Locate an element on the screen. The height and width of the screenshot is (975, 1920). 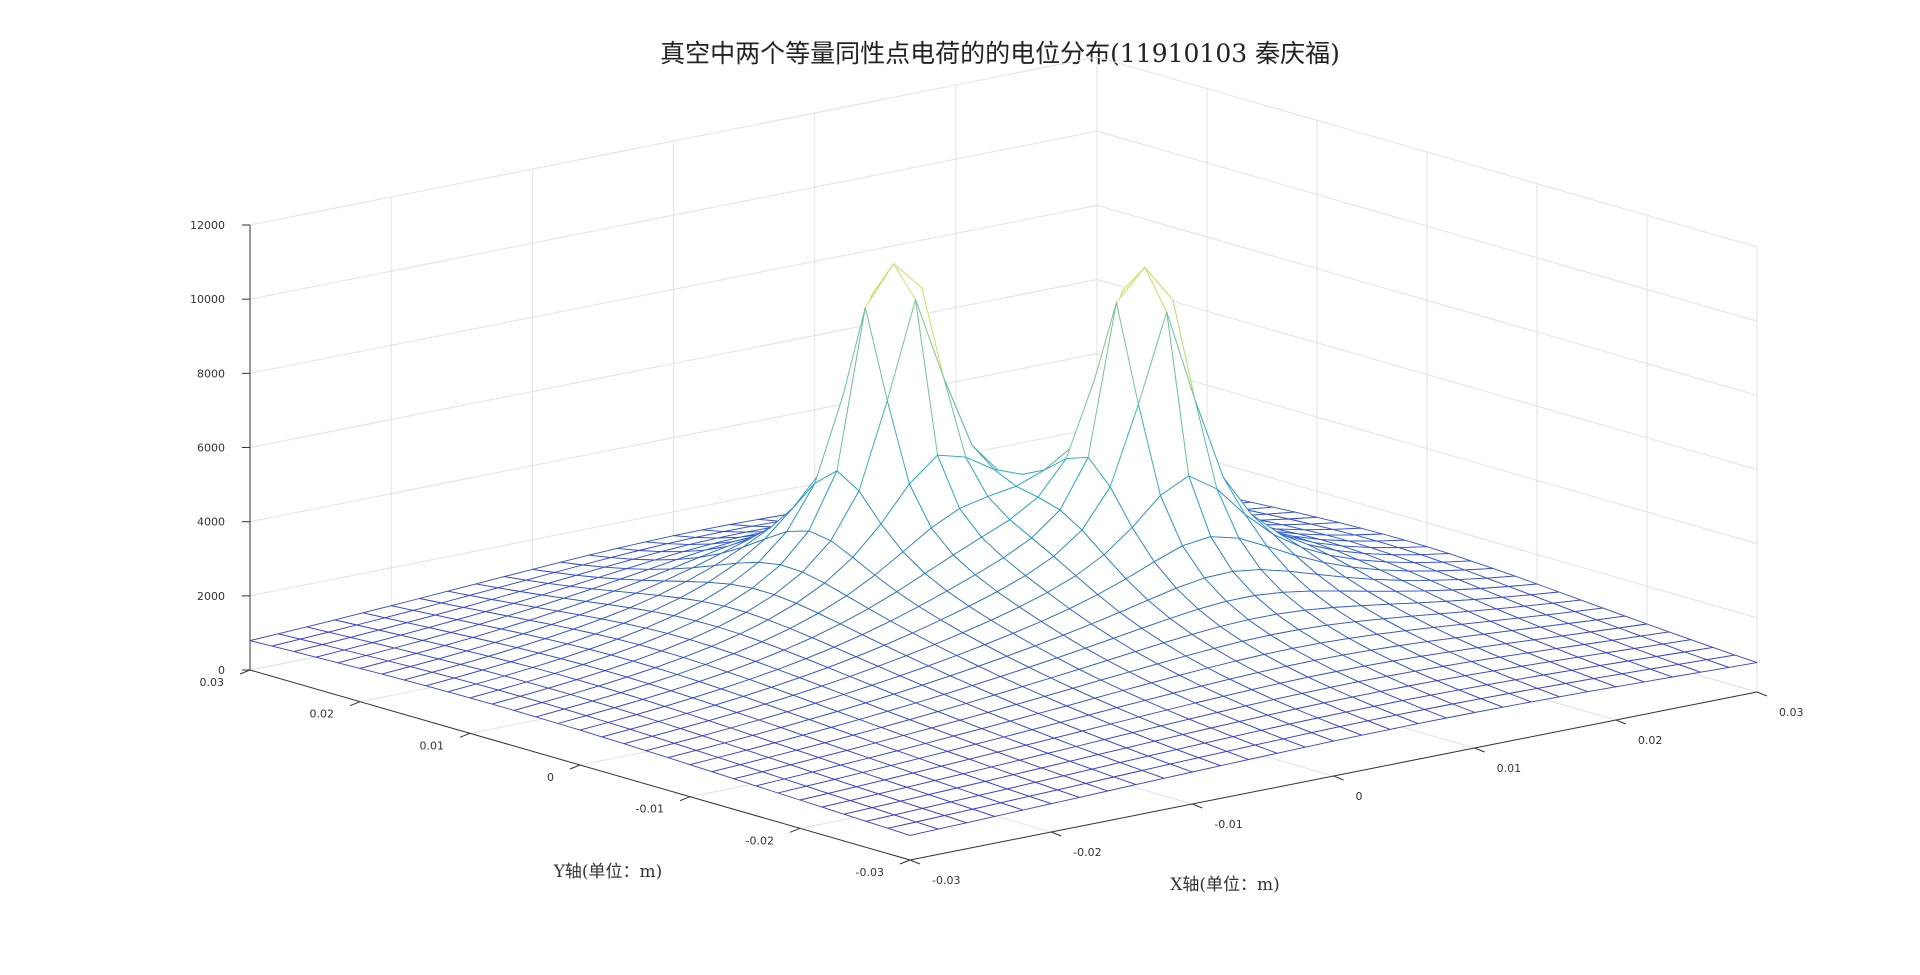
y-tick-label: 0.01 is located at coordinates (432, 745).